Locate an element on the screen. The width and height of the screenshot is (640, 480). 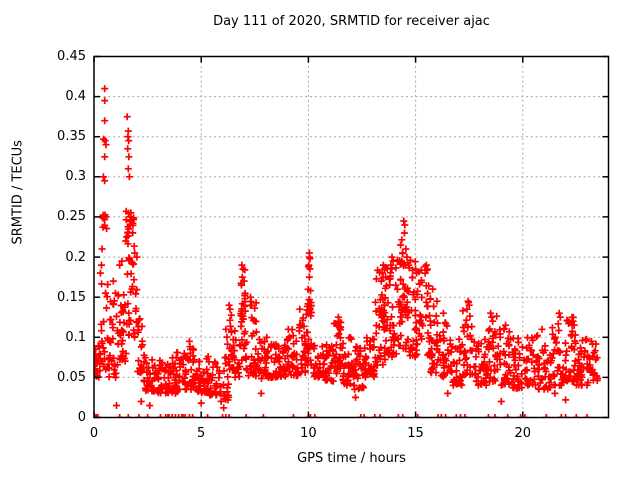
y-tick-label-0: 0 is located at coordinates (81, 417).